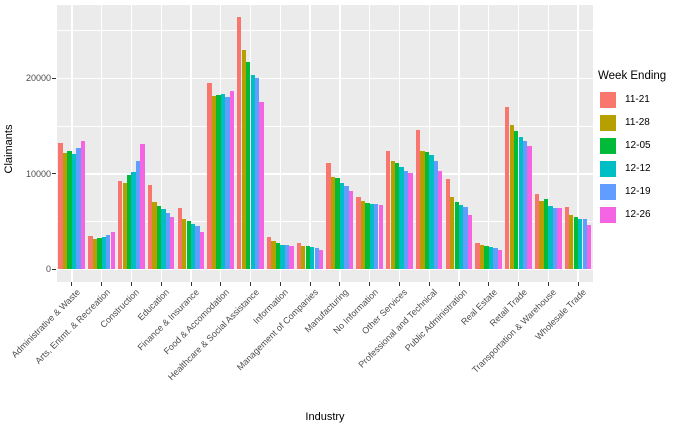 This screenshot has height=432, width=693. What do you see at coordinates (325, 417) in the screenshot?
I see `x-axis-title: Industry` at bounding box center [325, 417].